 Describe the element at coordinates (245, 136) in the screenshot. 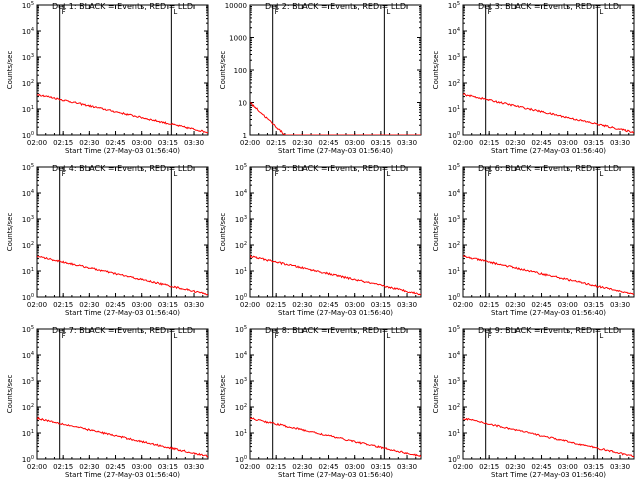

I see `y-tick-label: 1` at that location.